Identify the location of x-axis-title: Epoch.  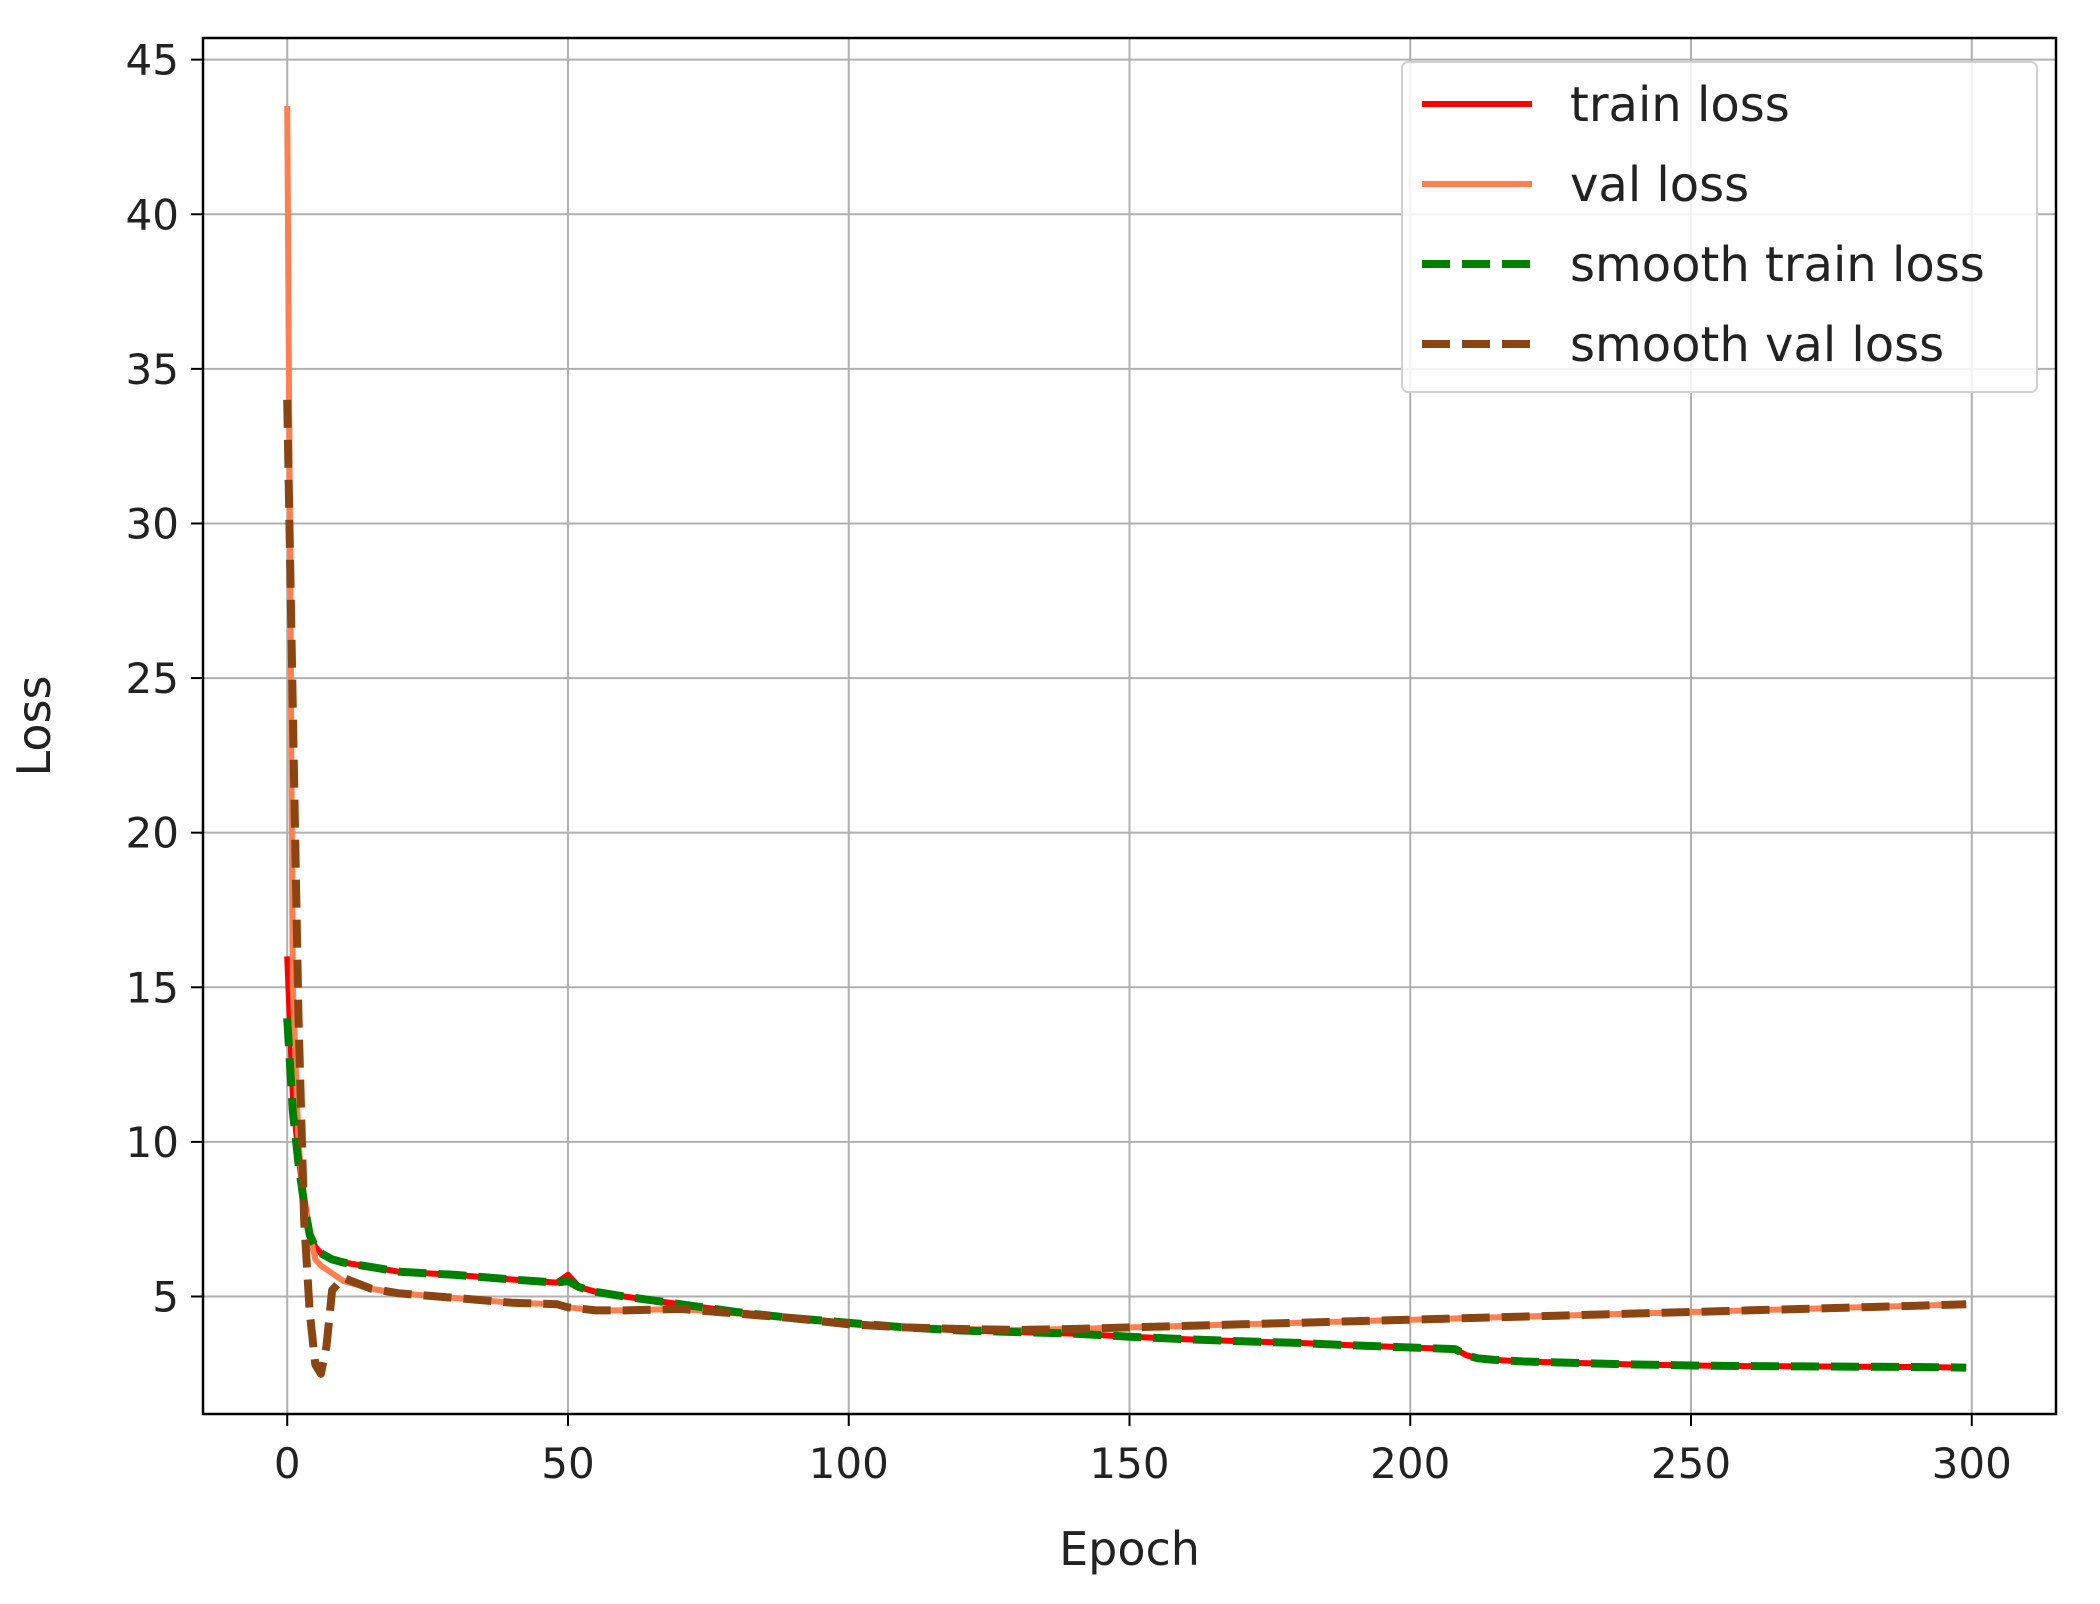
(1129, 1549).